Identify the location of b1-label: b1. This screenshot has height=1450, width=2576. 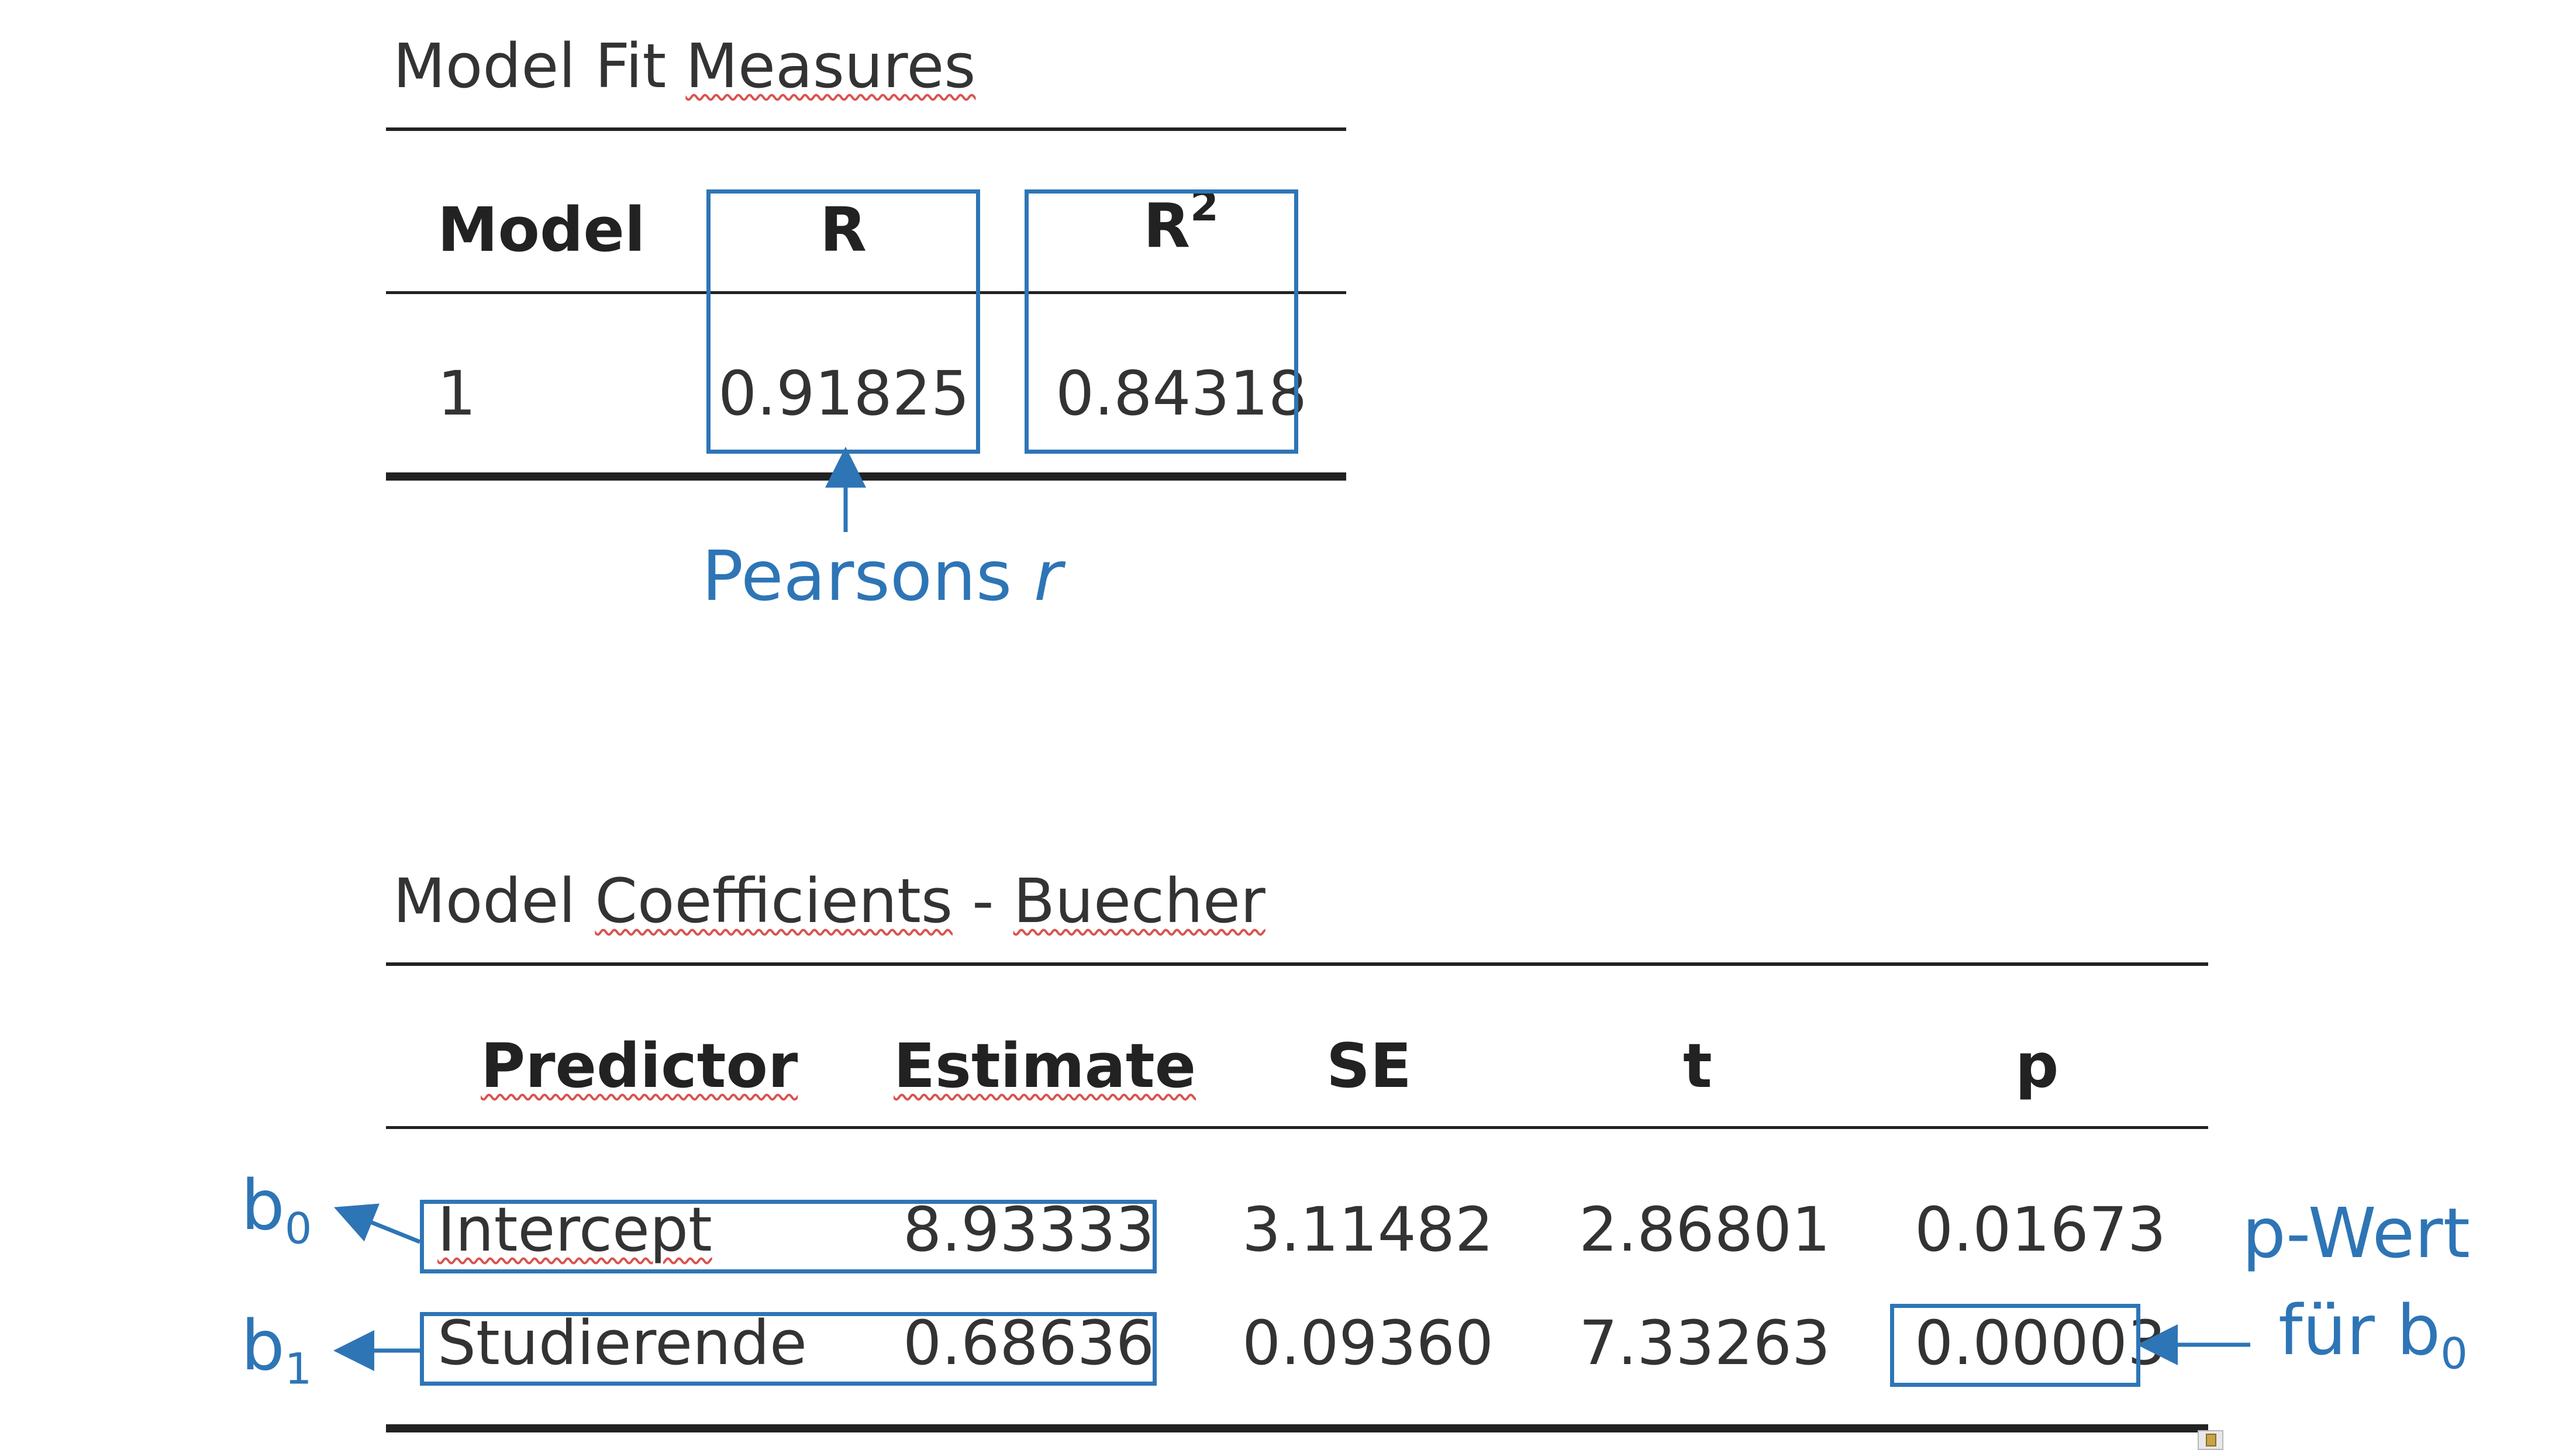
(276, 1349).